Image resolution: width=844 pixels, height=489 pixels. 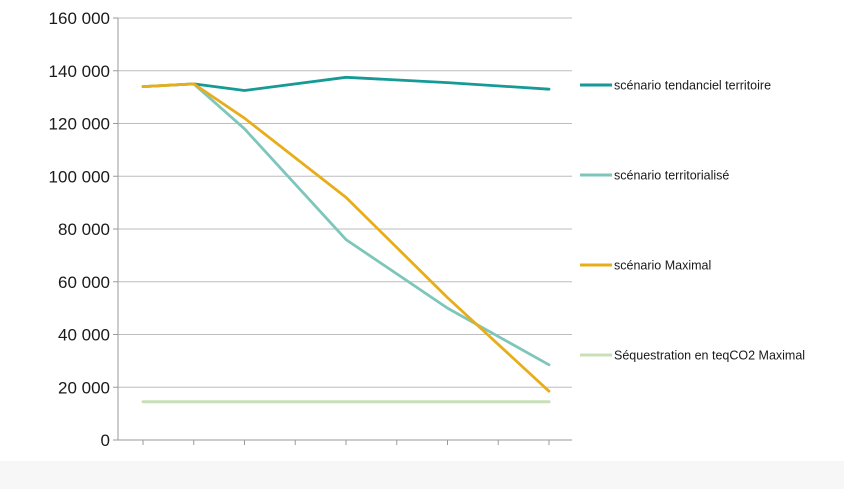 I want to click on legend-label: scénario territorialisé, so click(x=671, y=176).